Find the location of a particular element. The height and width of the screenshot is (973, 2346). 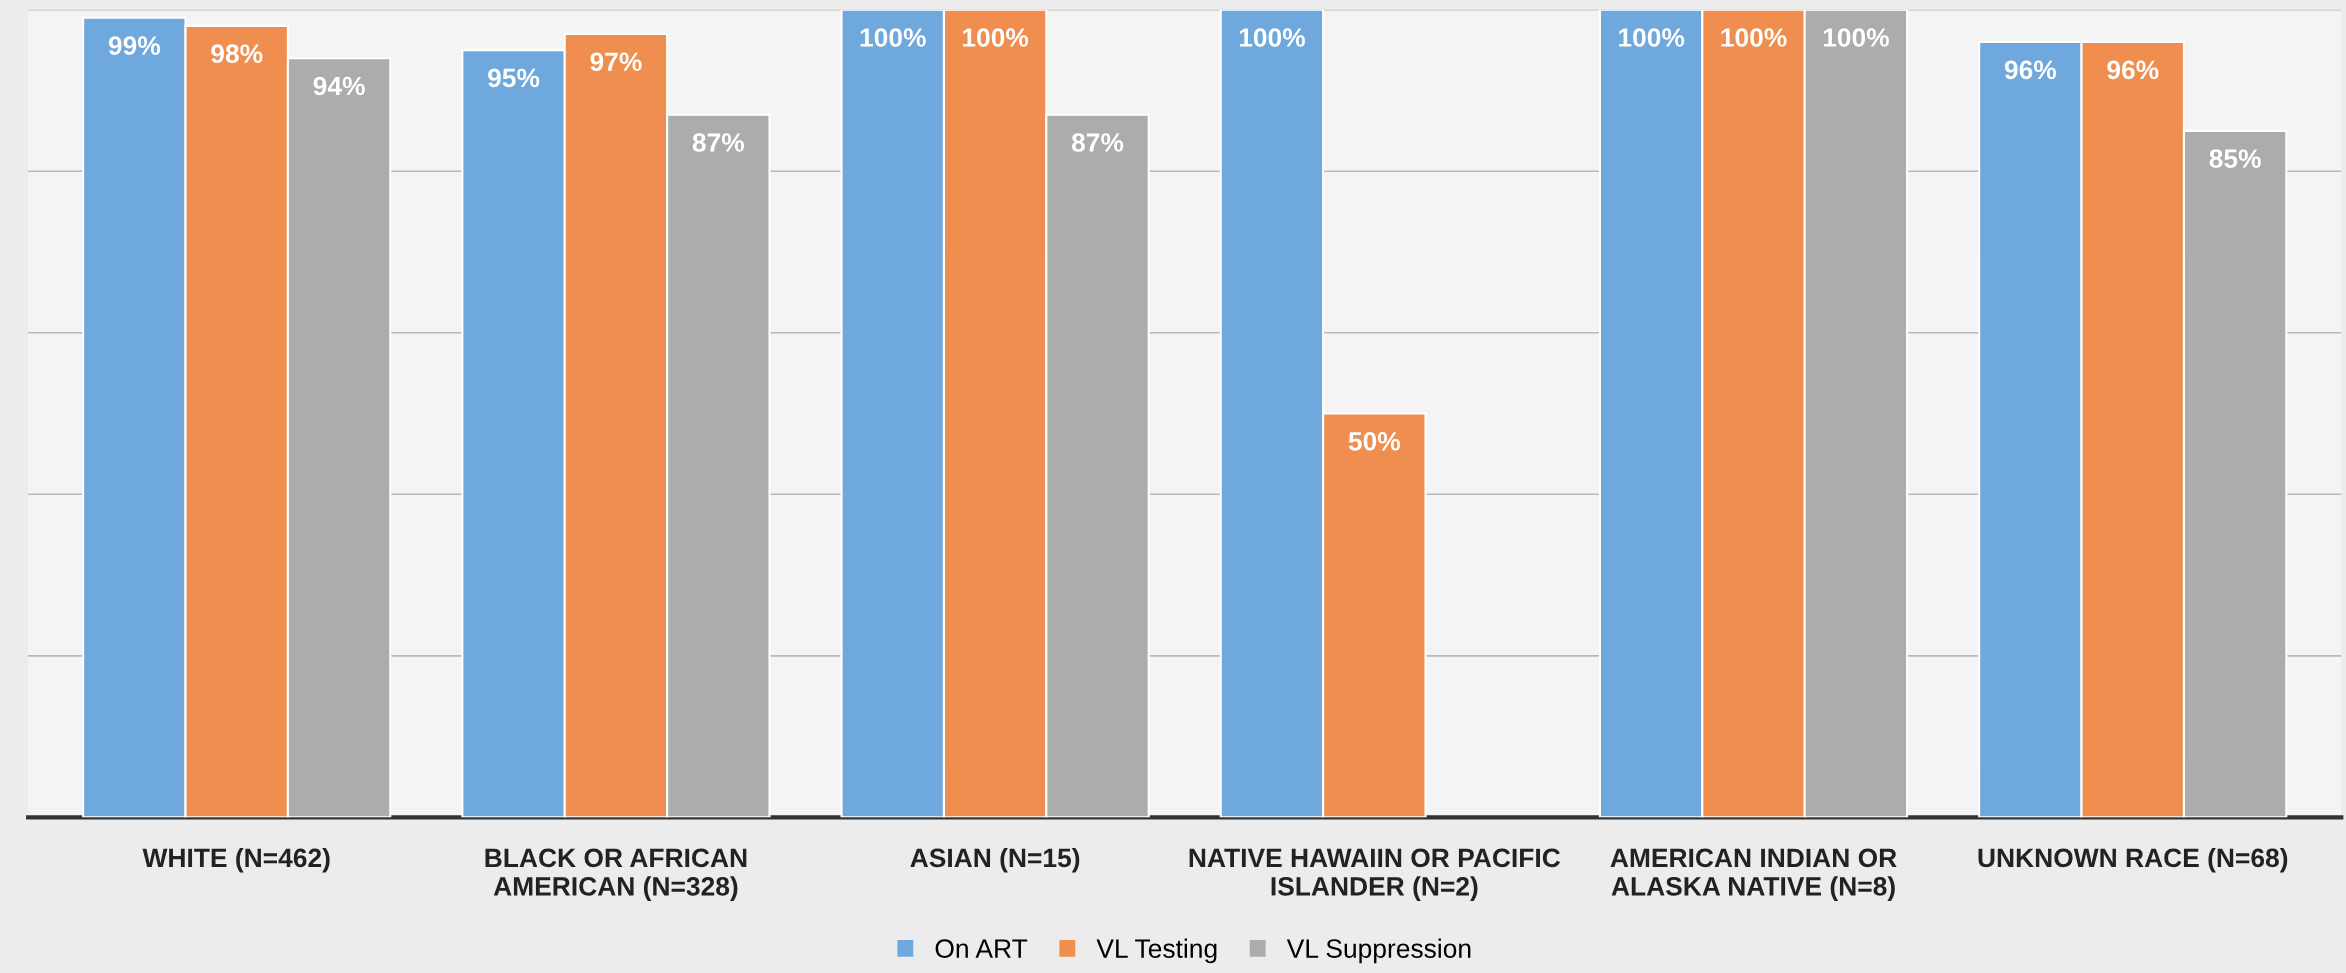

data-label: 99% is located at coordinates (134, 45).